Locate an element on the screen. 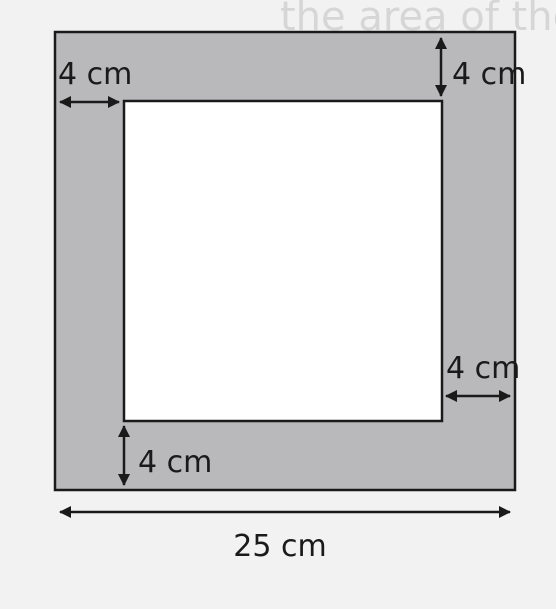 The width and height of the screenshot is (556, 609). top-border-label: 4 cm is located at coordinates (489, 74).